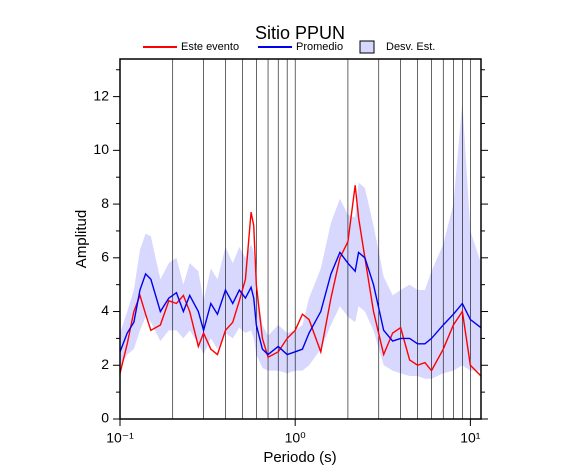 The height and width of the screenshot is (475, 586). I want to click on y-tick-label: 0, so click(105, 418).